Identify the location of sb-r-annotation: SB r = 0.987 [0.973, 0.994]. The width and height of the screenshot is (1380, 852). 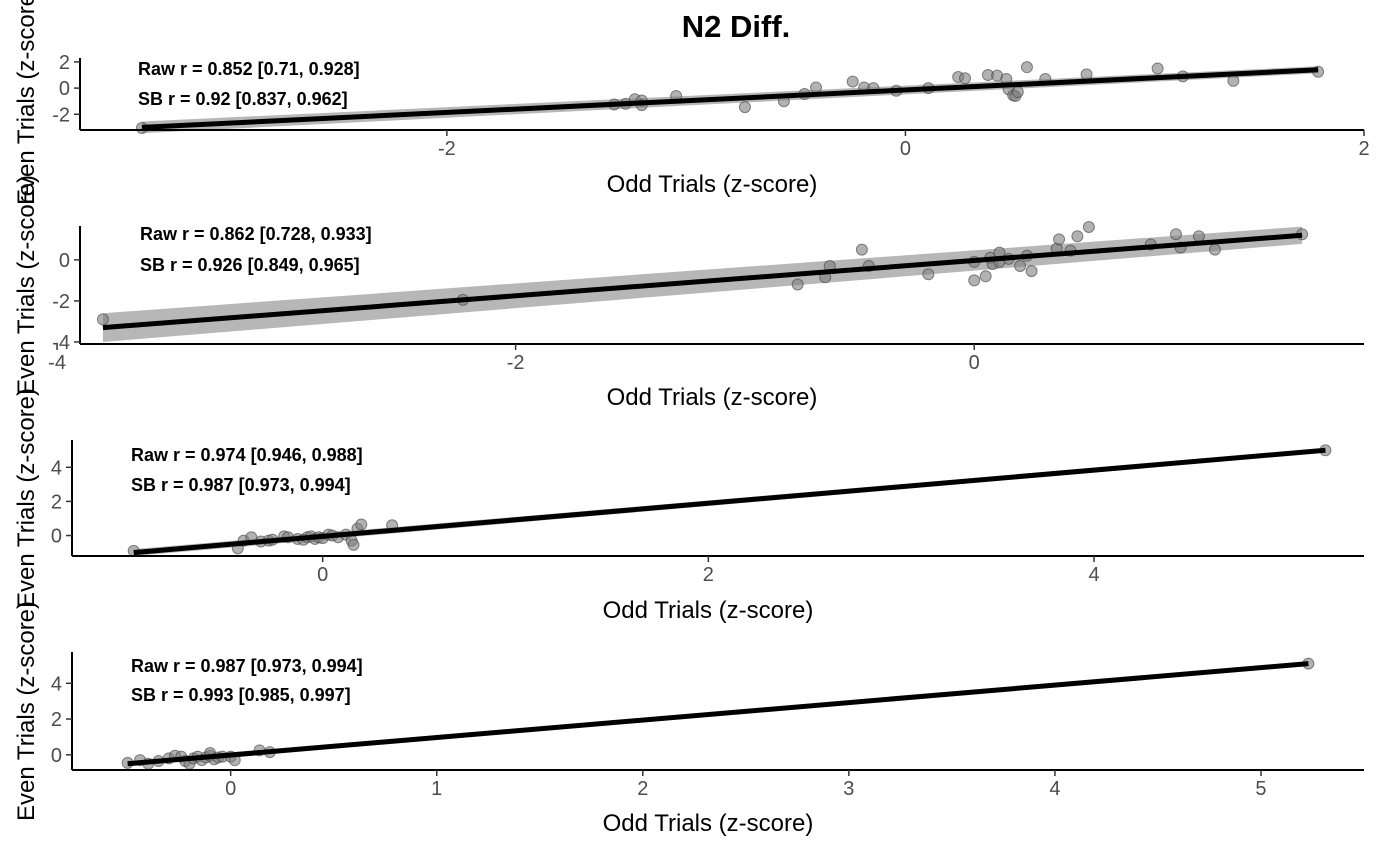
(241, 485).